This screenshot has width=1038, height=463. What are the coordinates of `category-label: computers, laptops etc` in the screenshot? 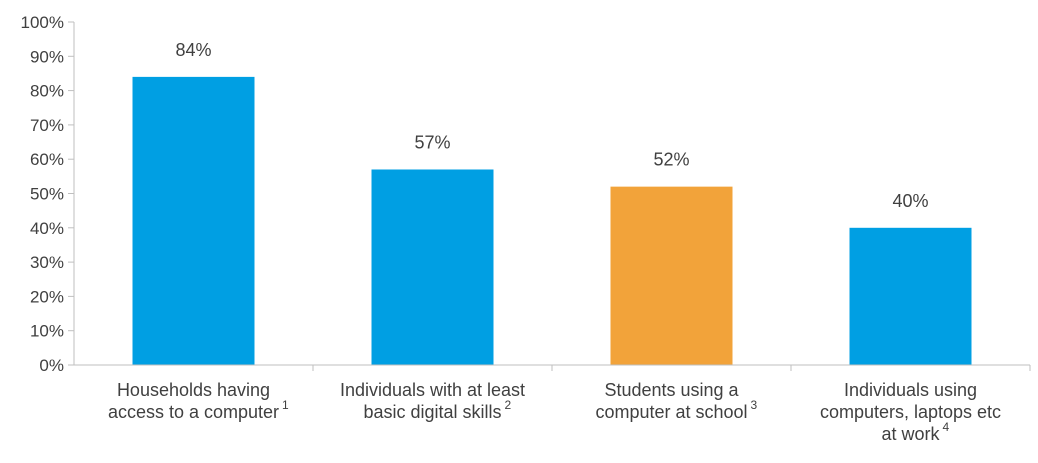 It's located at (910, 412).